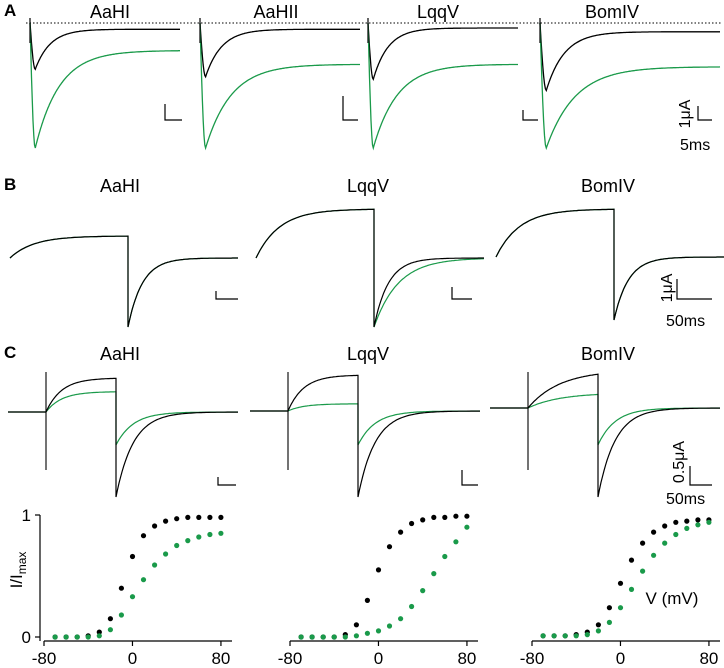 The height and width of the screenshot is (668, 724). What do you see at coordinates (695, 145) in the screenshot?
I see `scale-a-time-label: 5ms` at bounding box center [695, 145].